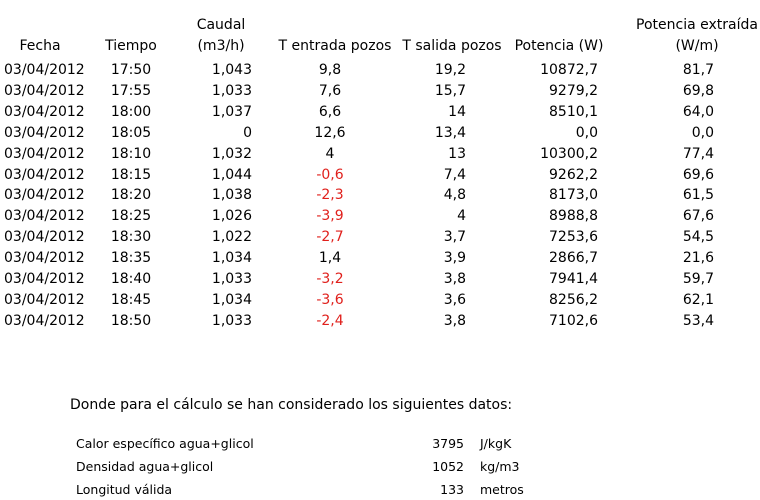 The image size is (760, 500). Describe the element at coordinates (454, 195) in the screenshot. I see `cell-t-salida: 4,8` at that location.